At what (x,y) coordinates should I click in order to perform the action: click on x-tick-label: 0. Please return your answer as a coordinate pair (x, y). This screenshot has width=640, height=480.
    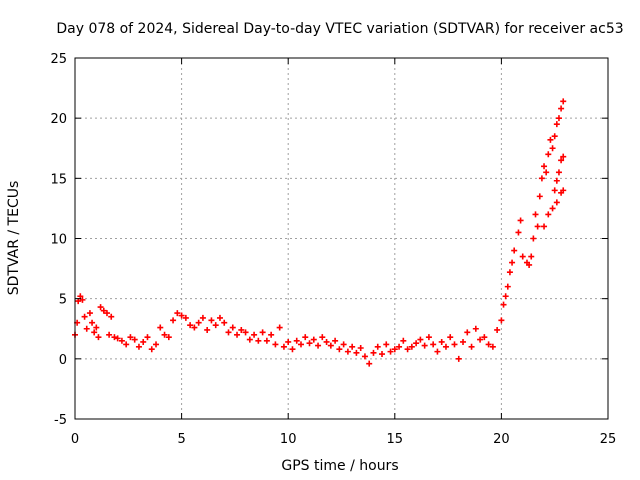
    Looking at the image, I should click on (75, 439).